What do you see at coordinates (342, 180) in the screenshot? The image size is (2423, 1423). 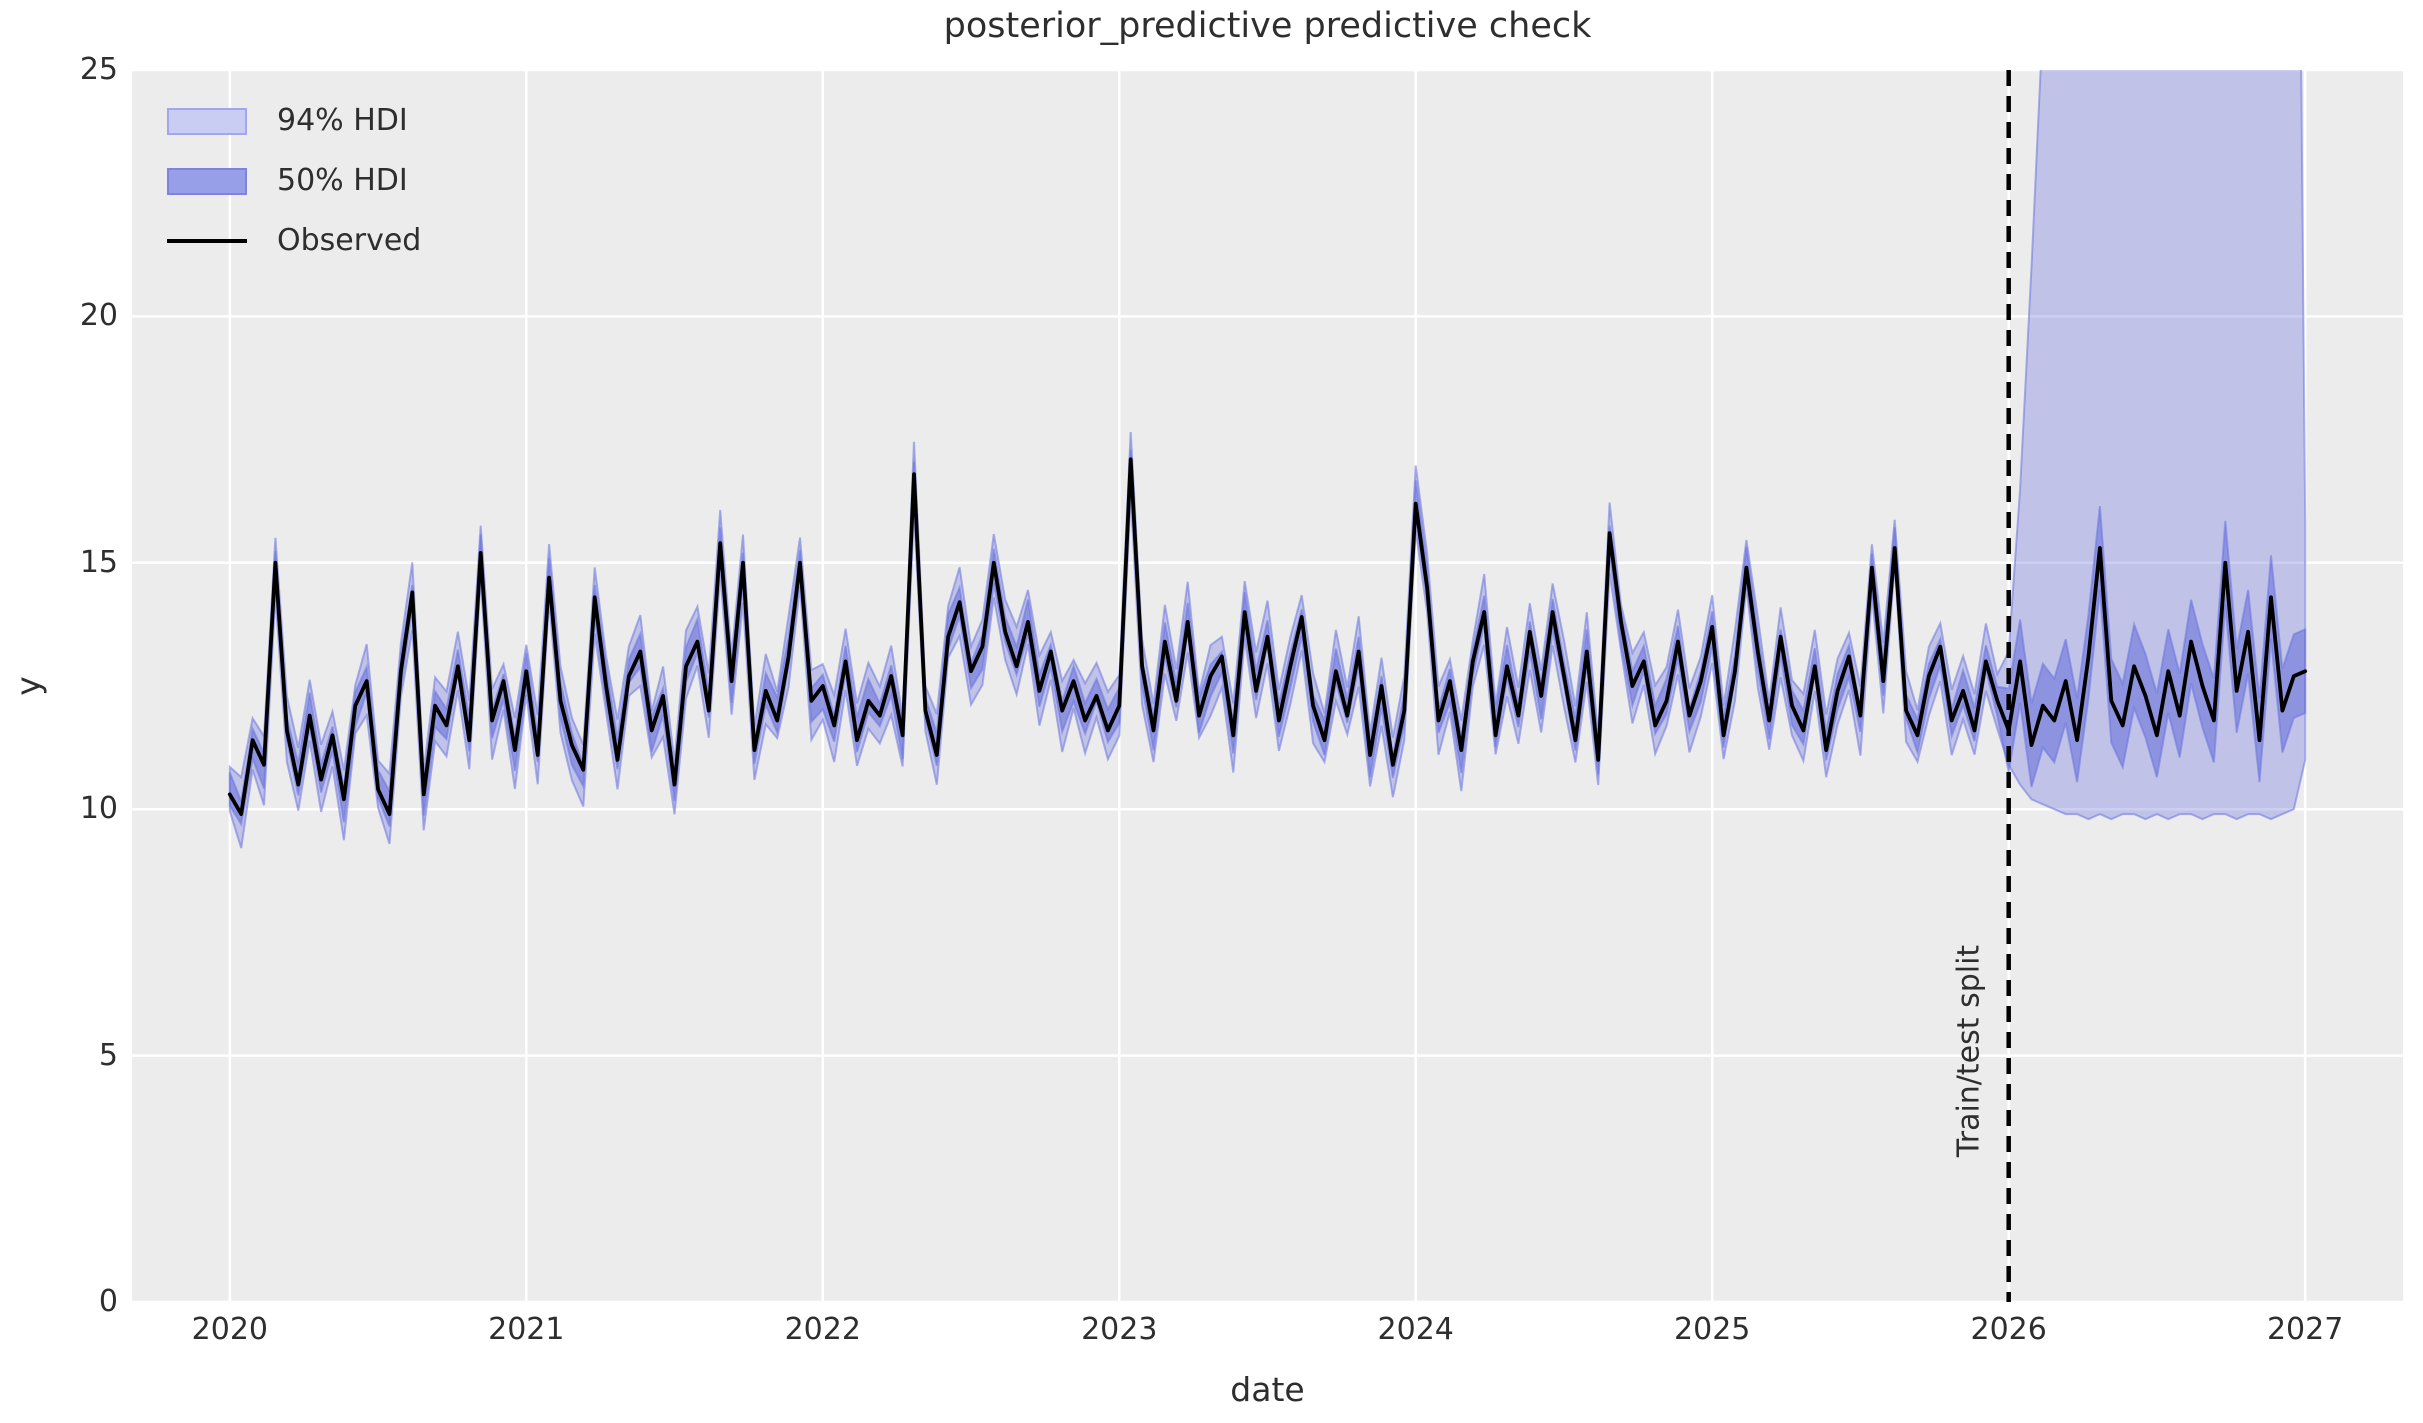 I see `legend-label: 50% HDI` at bounding box center [342, 180].